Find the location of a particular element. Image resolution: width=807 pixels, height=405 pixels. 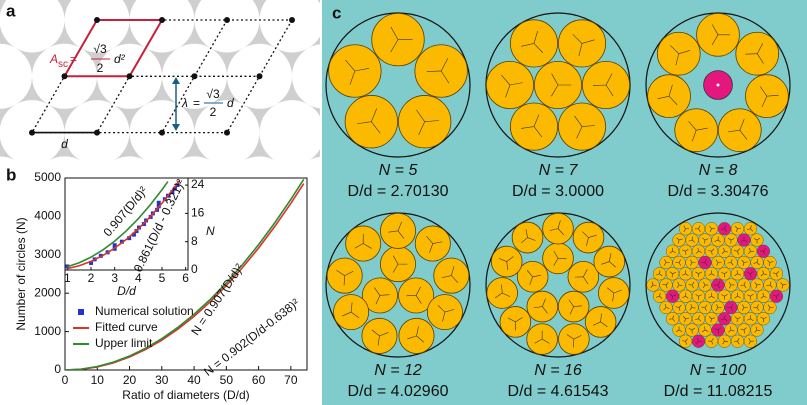

packing-count: N = 8 is located at coordinates (718, 170).